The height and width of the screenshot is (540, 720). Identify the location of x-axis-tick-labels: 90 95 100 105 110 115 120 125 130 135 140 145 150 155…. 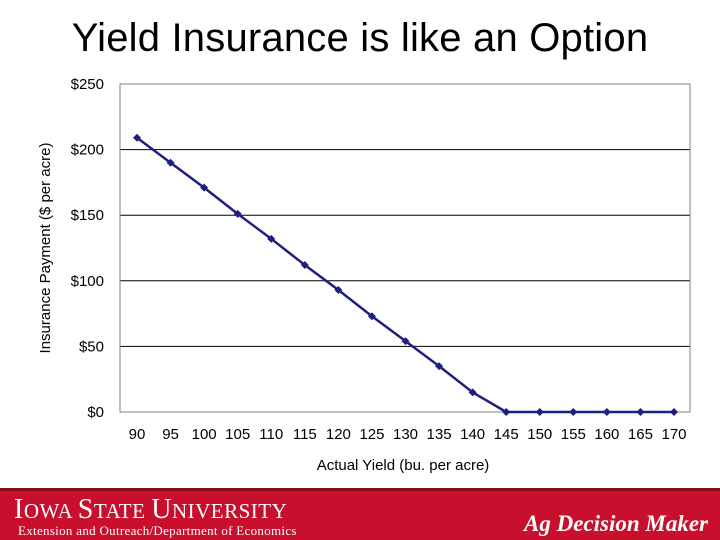
(408, 434).